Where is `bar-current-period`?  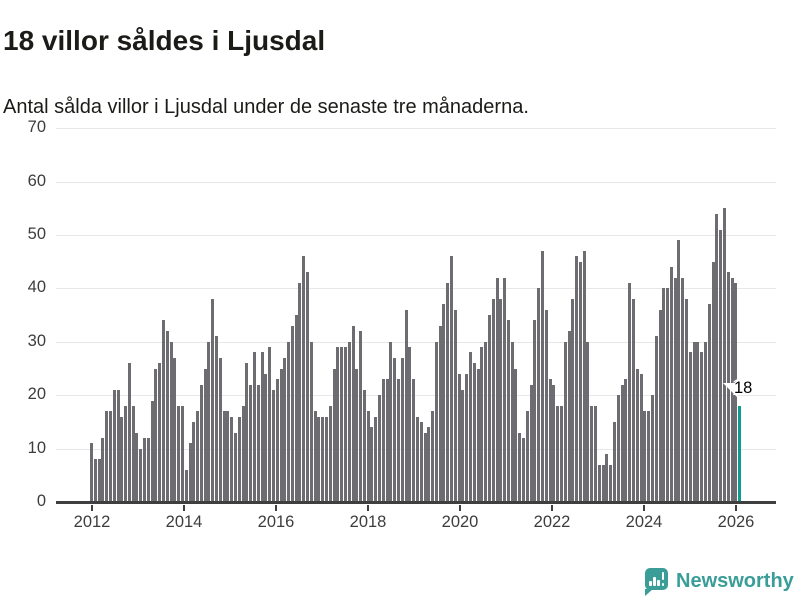 bar-current-period is located at coordinates (740, 453).